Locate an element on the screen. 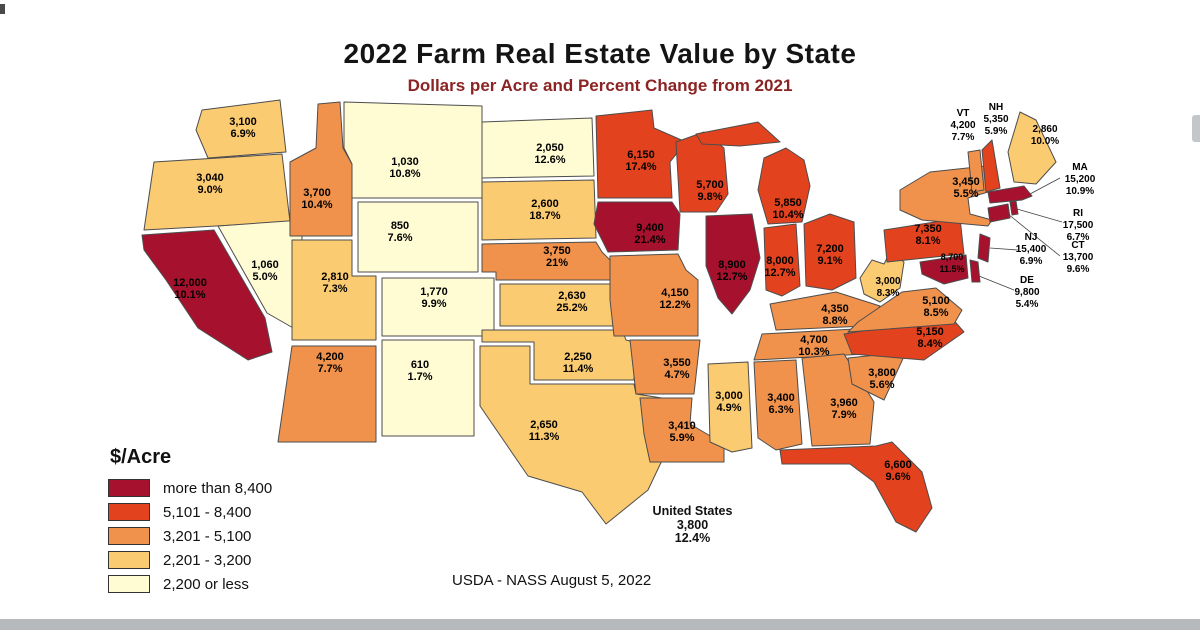  state-label-vt: VT 4,200 7.7% is located at coordinates (962, 125).